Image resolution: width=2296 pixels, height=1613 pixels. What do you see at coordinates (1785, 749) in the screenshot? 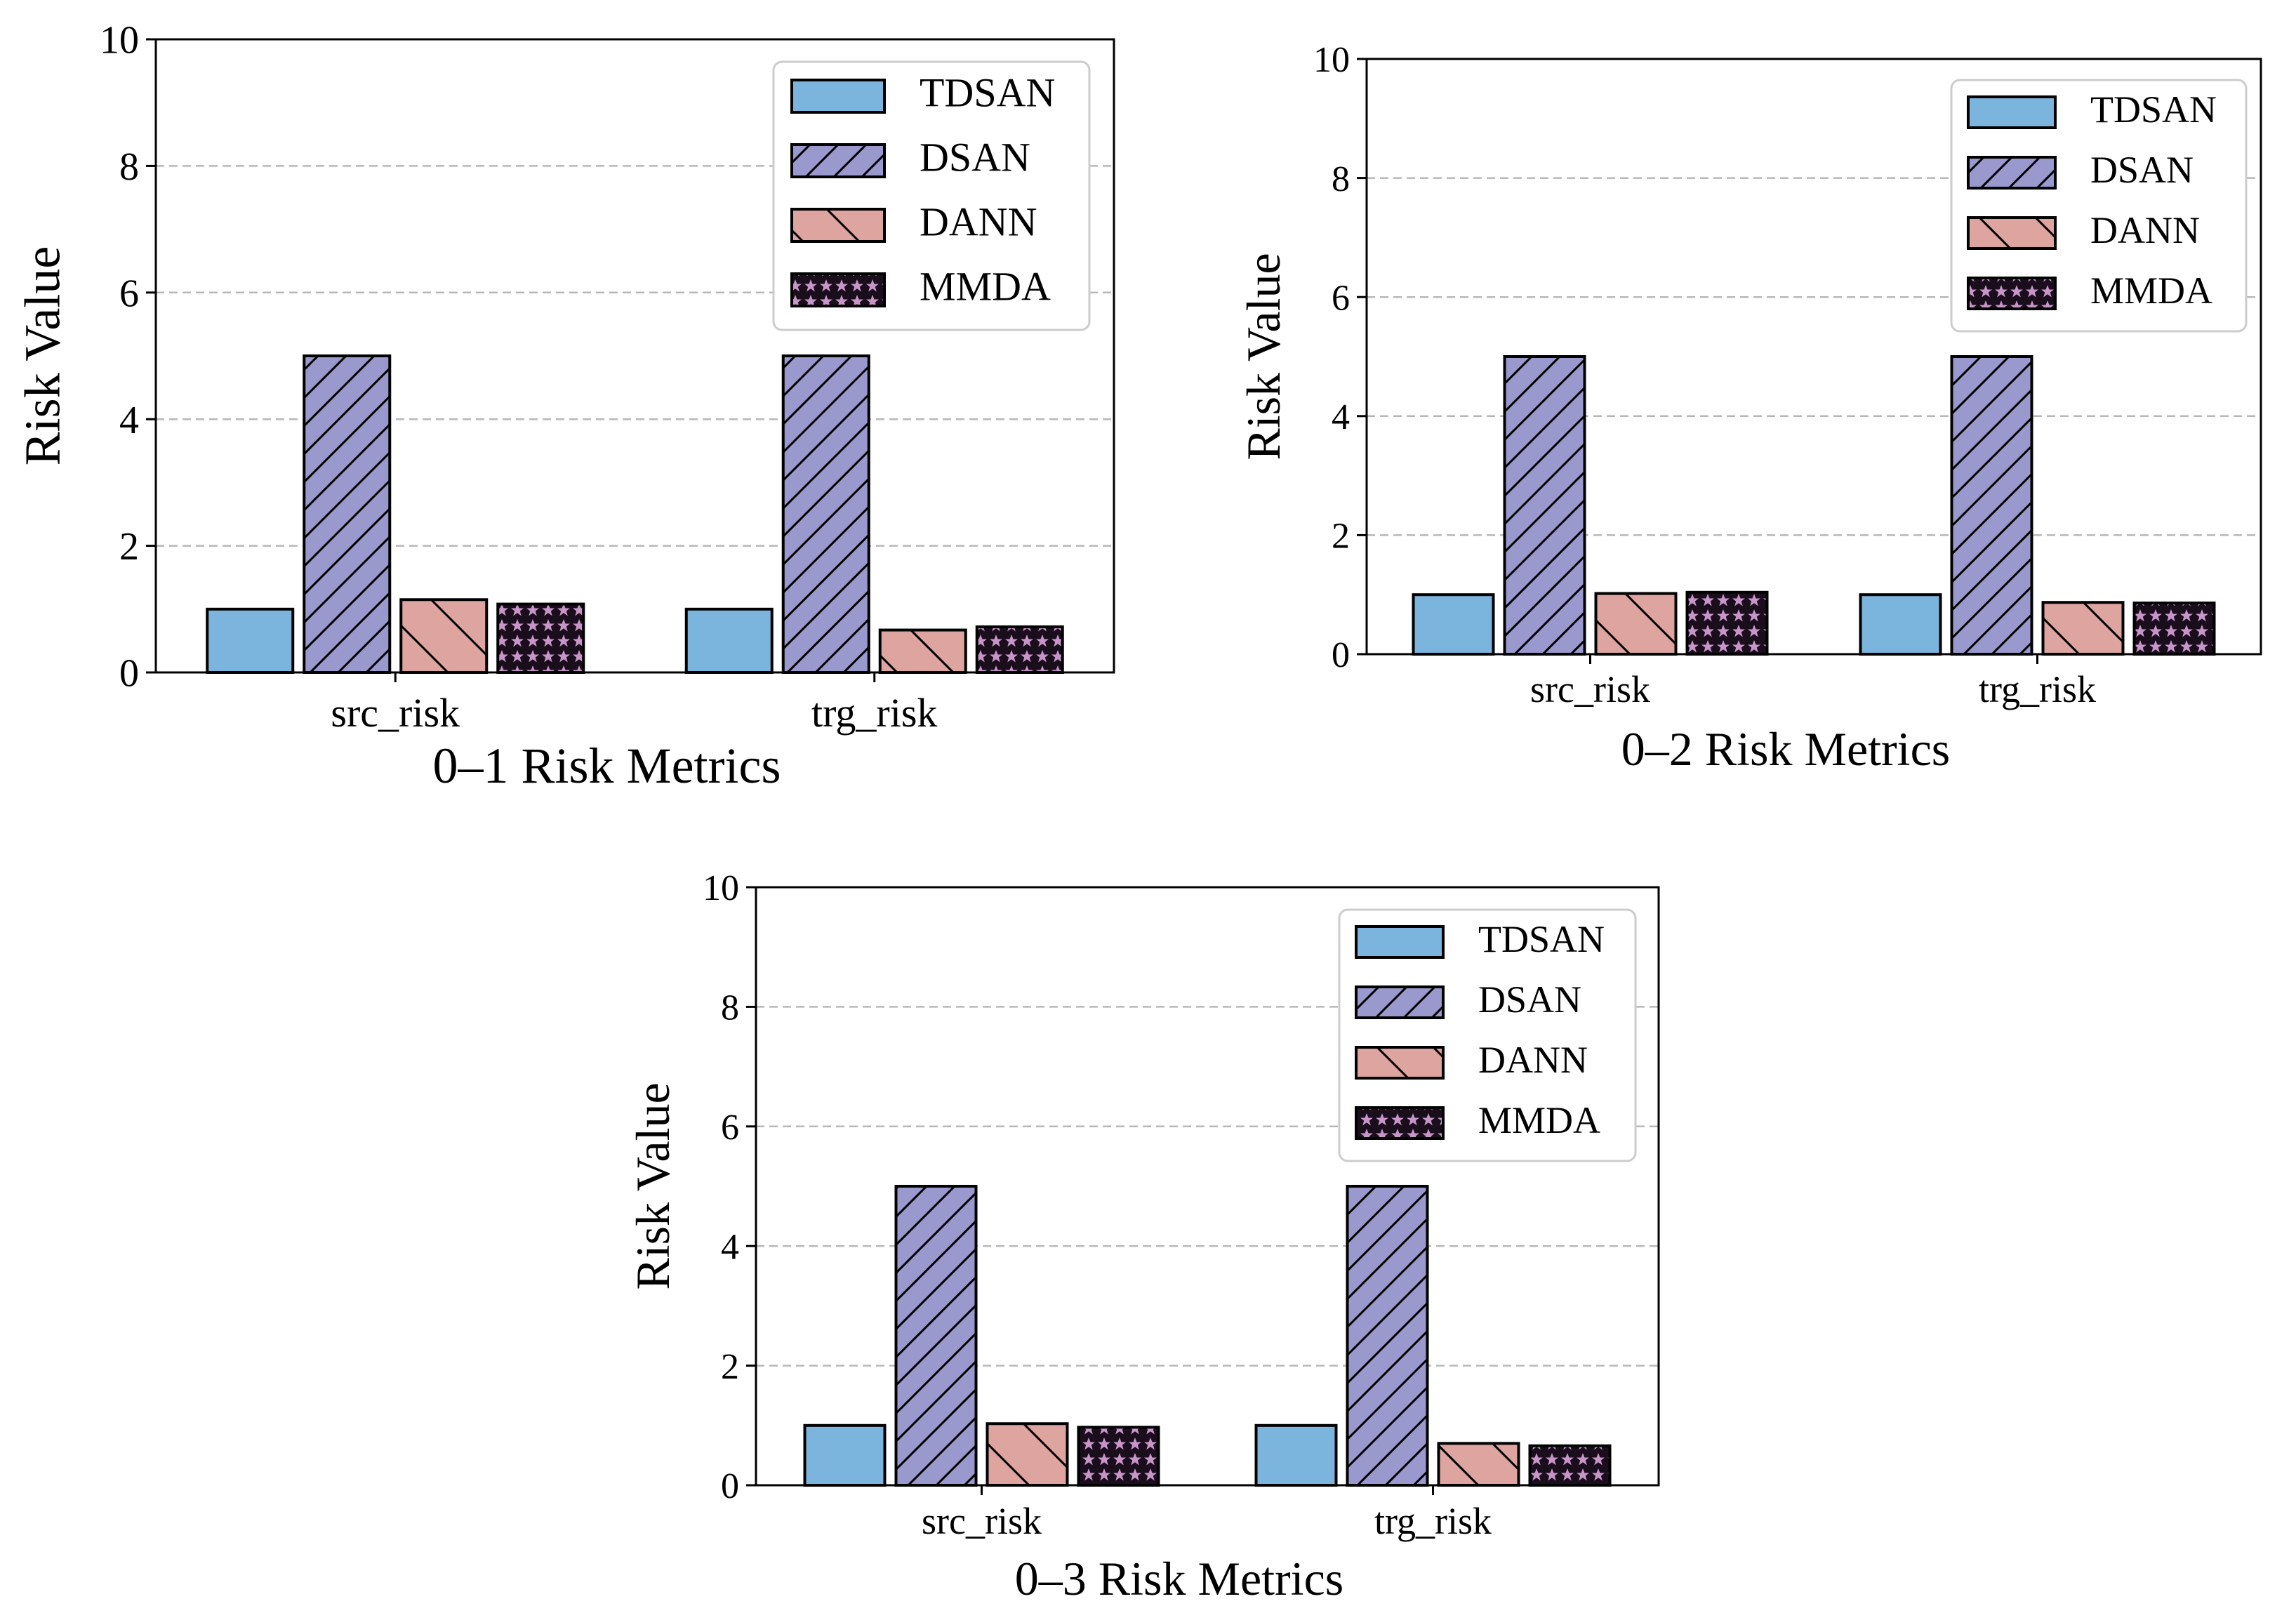
I see `x-axis-label: 0–2 Risk Metrics` at bounding box center [1785, 749].